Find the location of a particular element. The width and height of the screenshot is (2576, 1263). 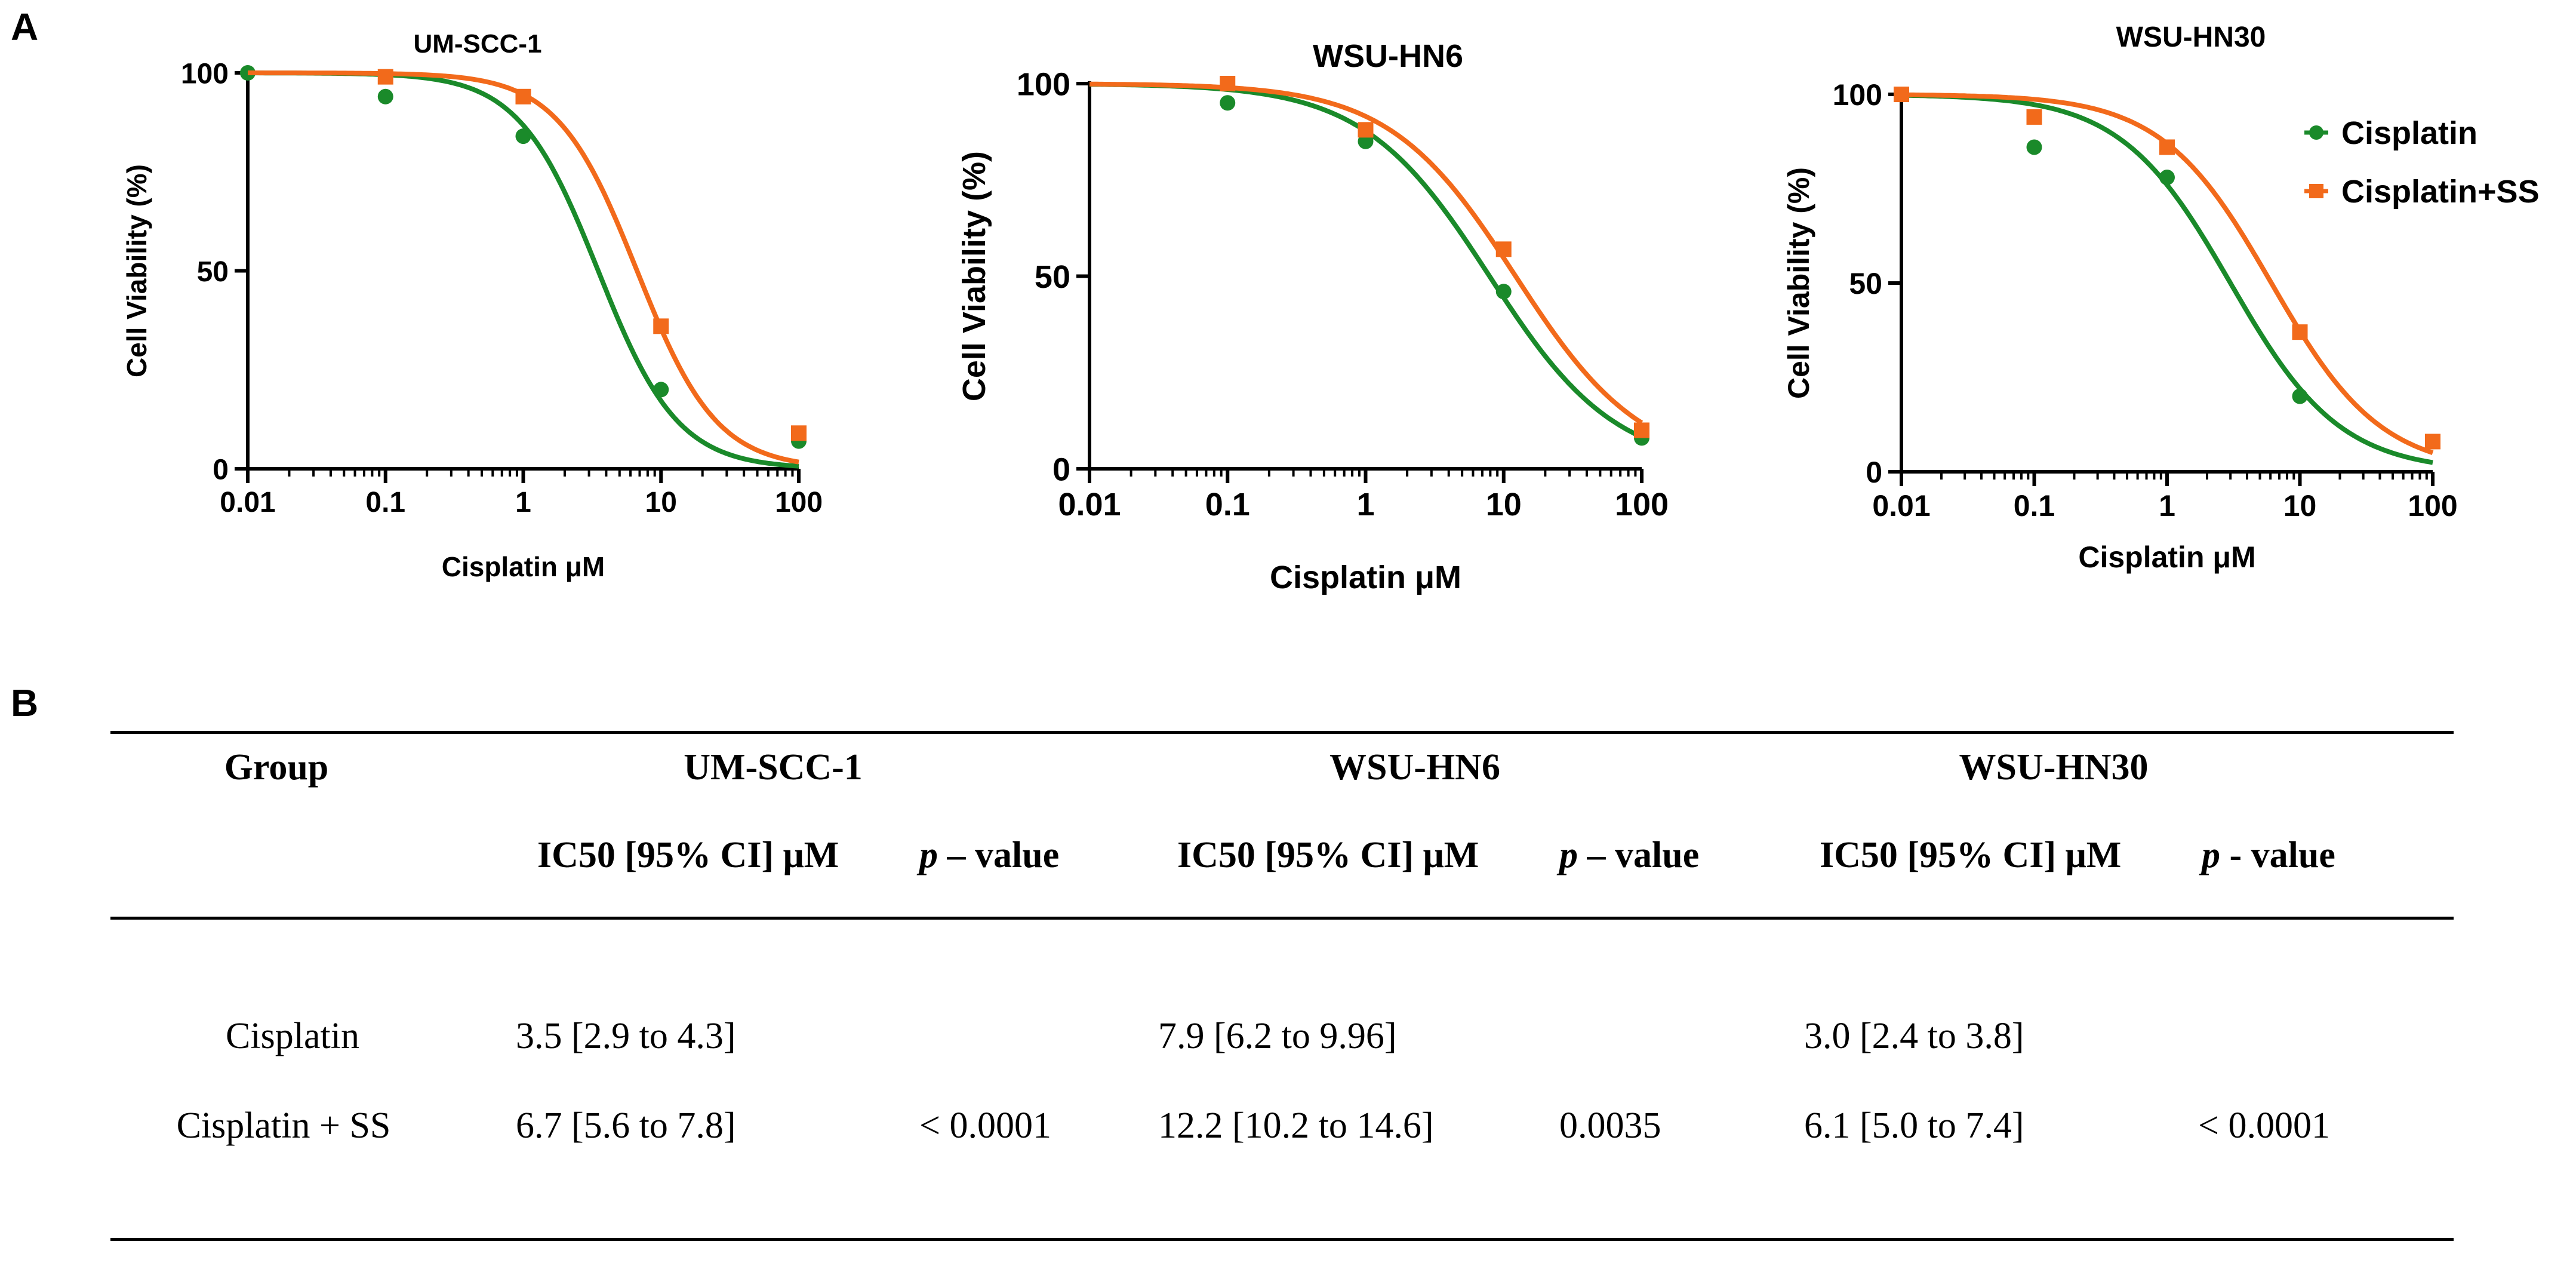

chart-2-x-tick-label-1: 0.1 is located at coordinates (1227, 505).